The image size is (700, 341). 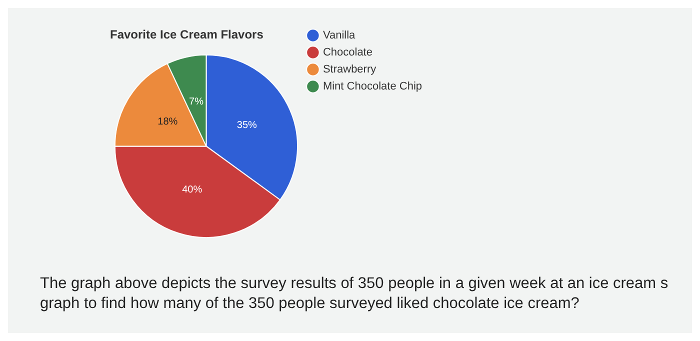 I want to click on data-label: 18%, so click(x=168, y=122).